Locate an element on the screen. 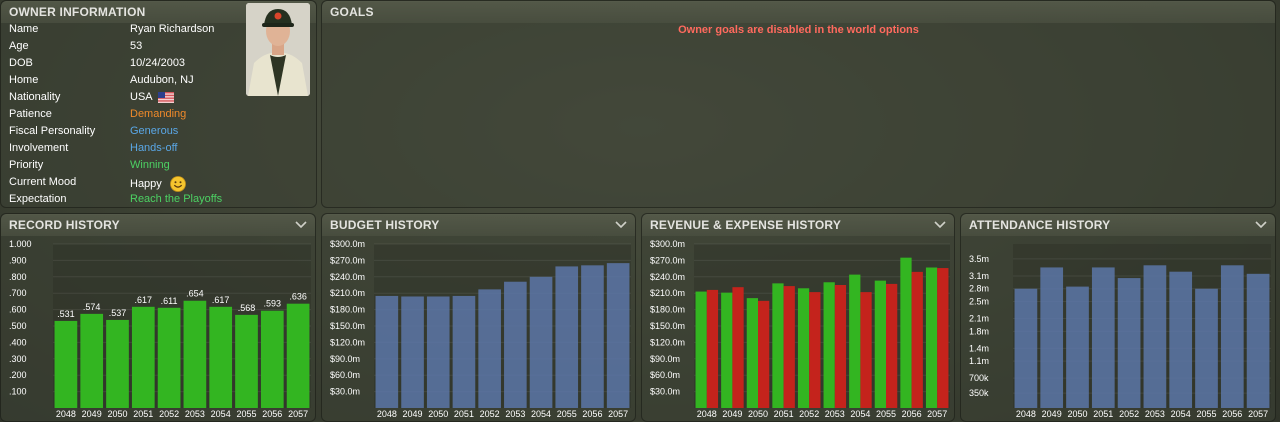 This screenshot has height=422, width=1280. attend-chevron-down-icon is located at coordinates (1261, 225).